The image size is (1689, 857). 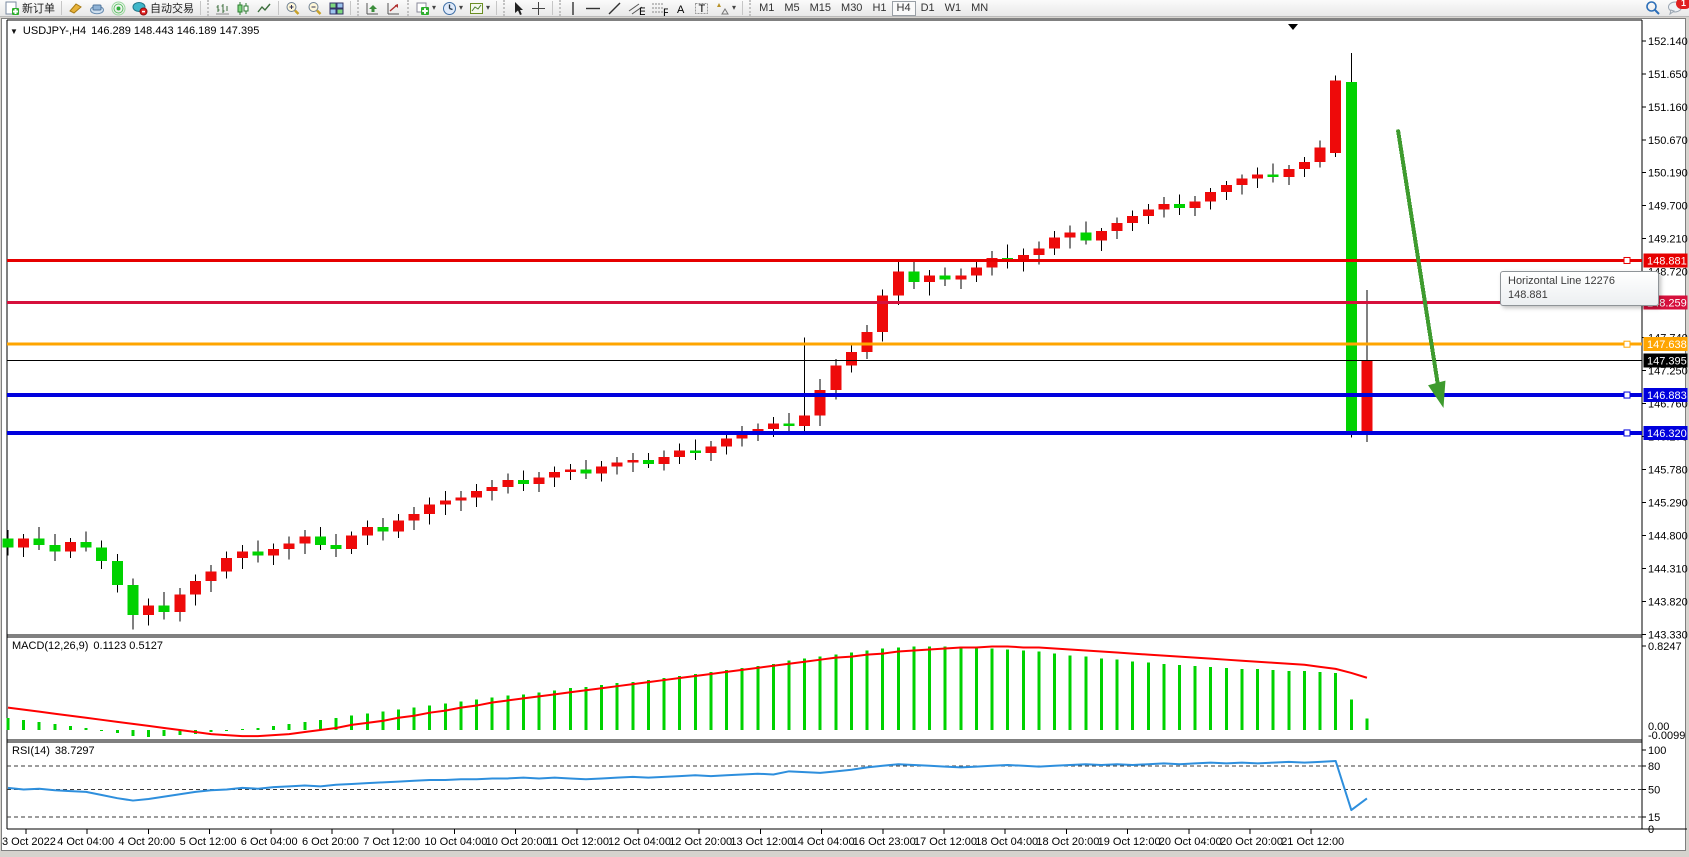 What do you see at coordinates (665, 11) in the screenshot?
I see `svg-text: F` at bounding box center [665, 11].